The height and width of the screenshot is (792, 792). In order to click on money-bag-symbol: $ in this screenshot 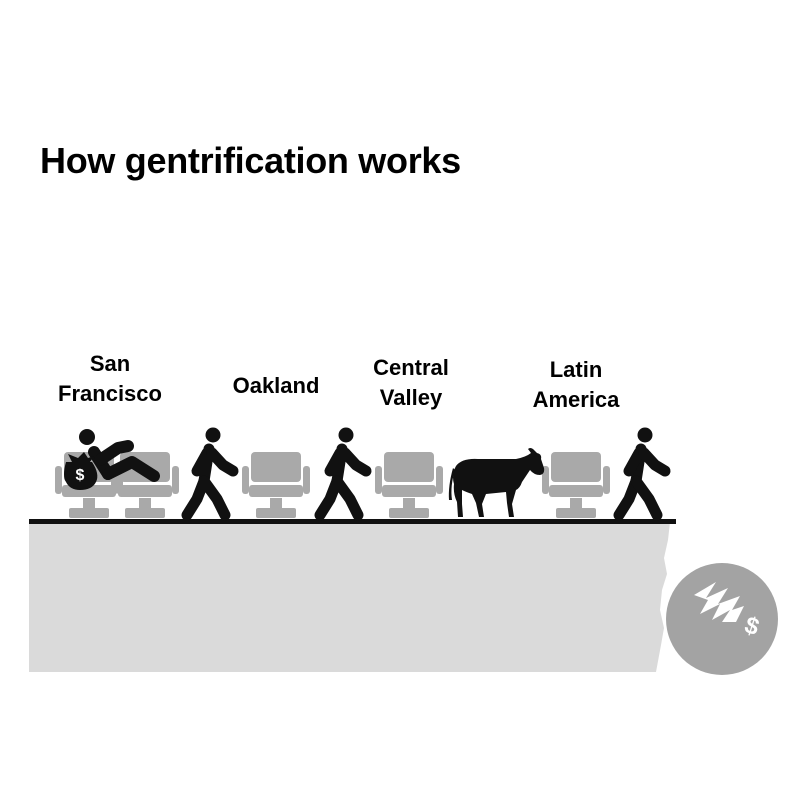, I will do `click(80, 475)`.